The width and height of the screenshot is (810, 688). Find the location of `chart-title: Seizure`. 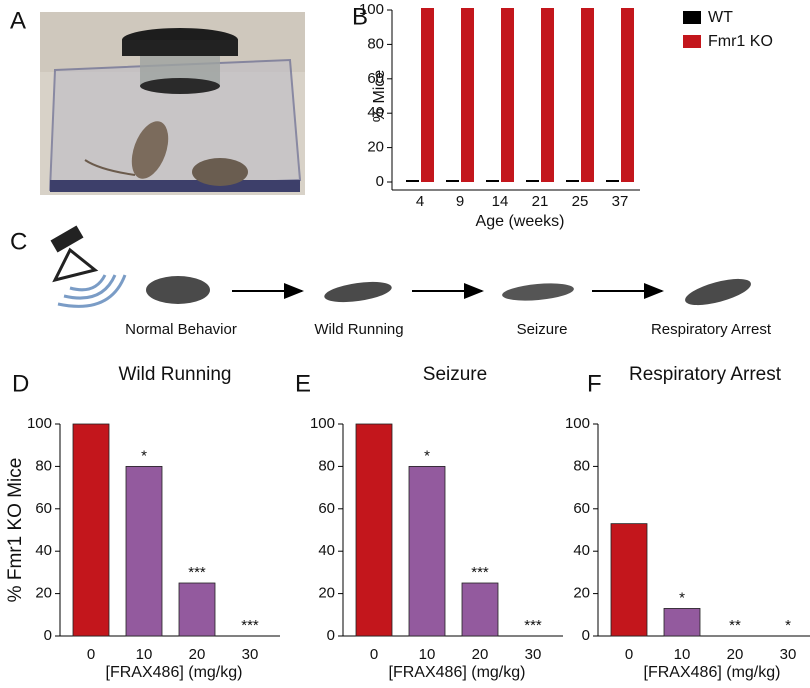

chart-title: Seizure is located at coordinates (455, 374).